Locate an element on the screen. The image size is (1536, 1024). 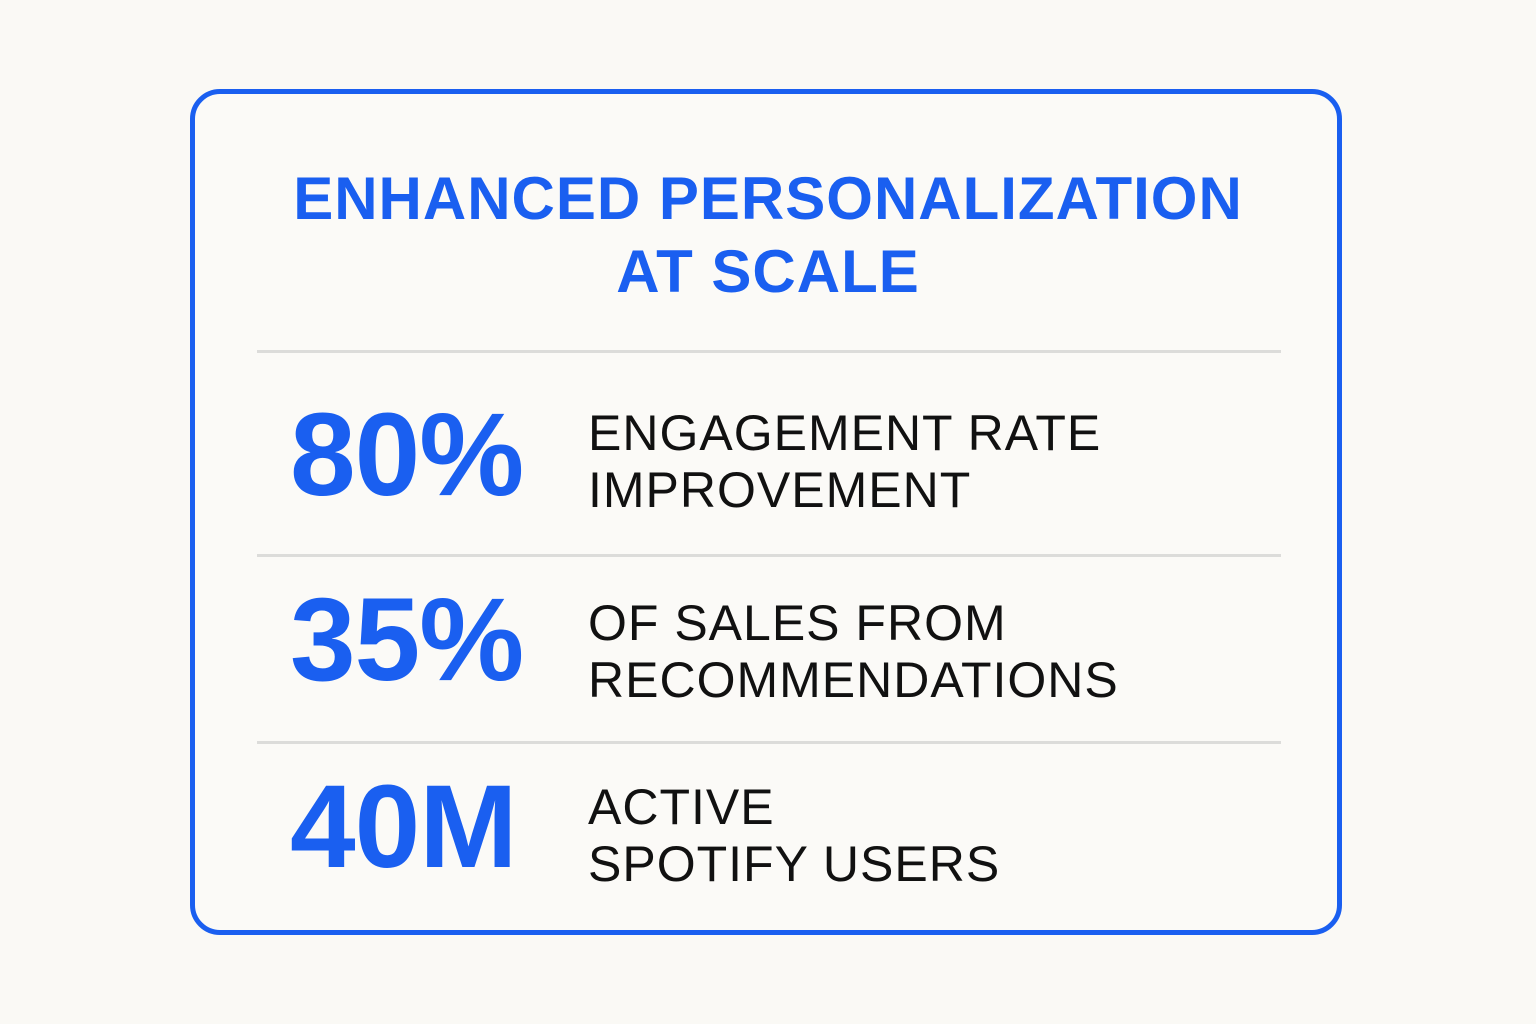
stat-value-users: 40M is located at coordinates (404, 827).